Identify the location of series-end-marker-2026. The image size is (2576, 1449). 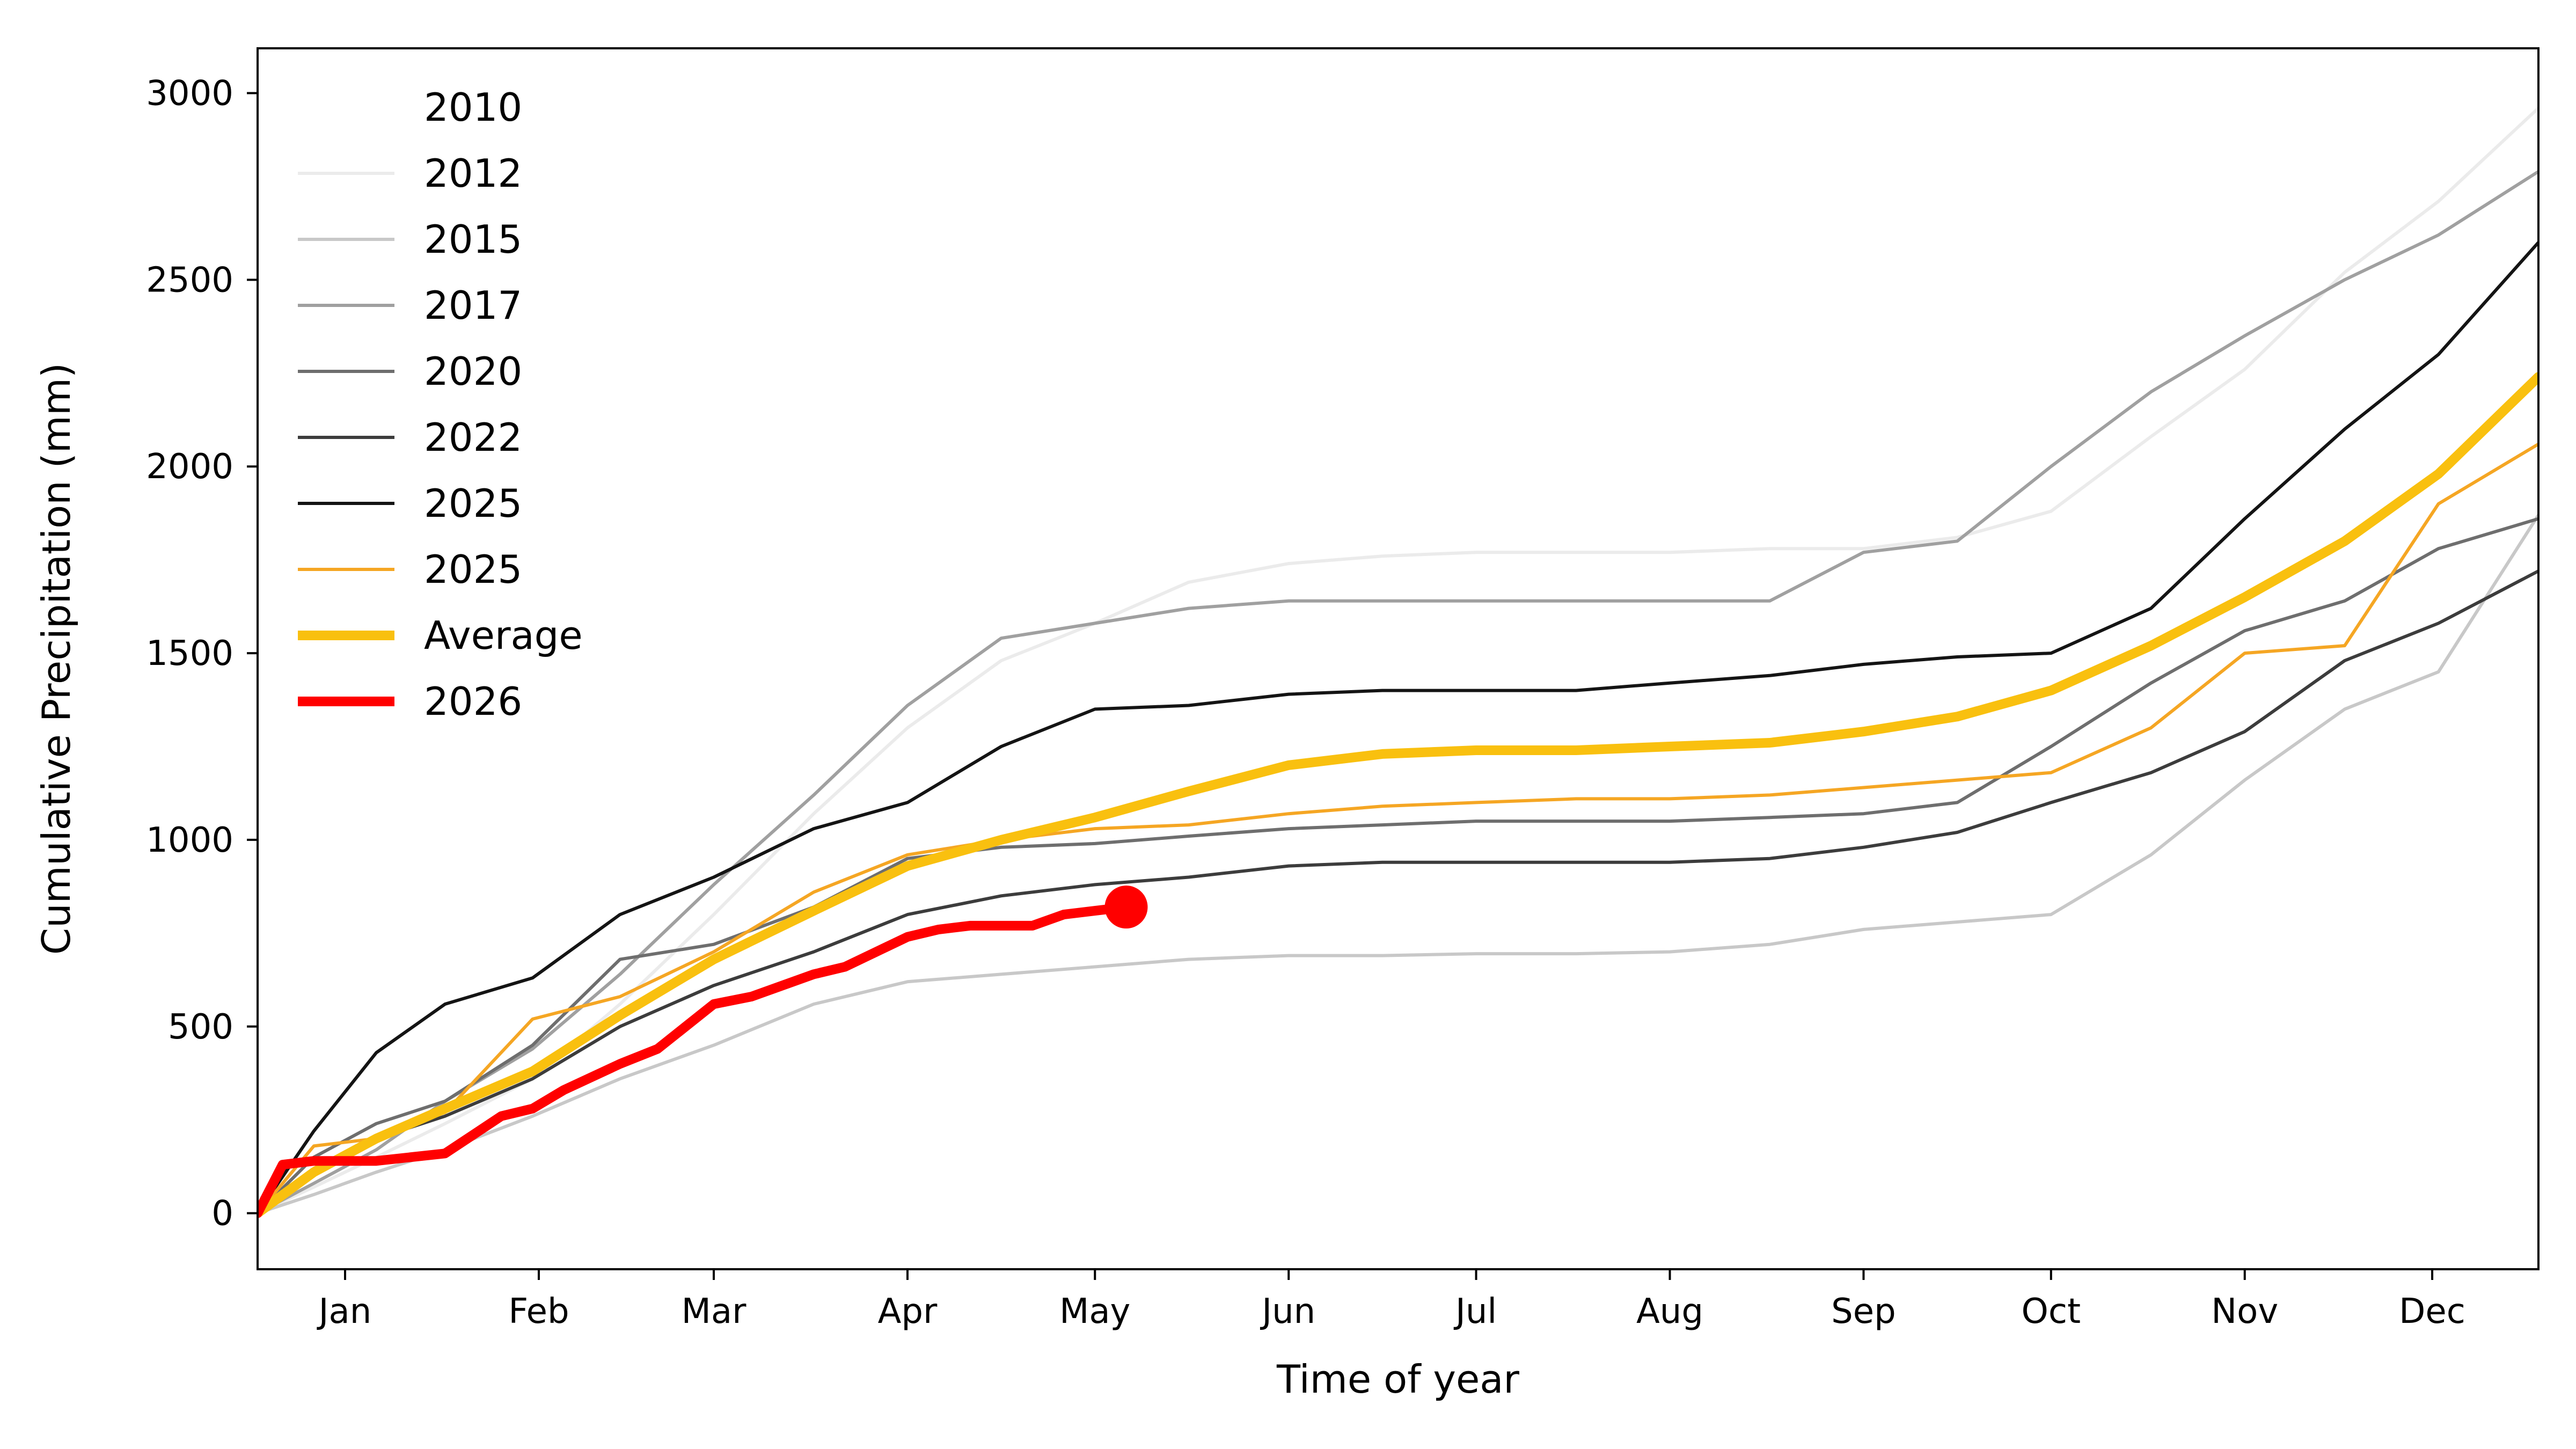
(1126, 907).